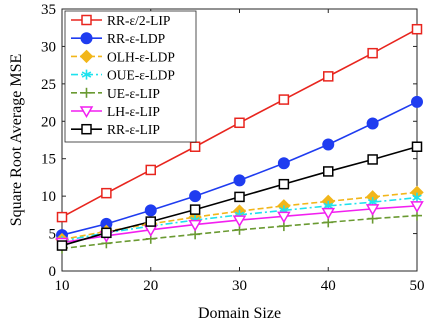 This screenshot has width=427, height=336. I want to click on y-axis-label: Square Root Average MSE, so click(16, 140).